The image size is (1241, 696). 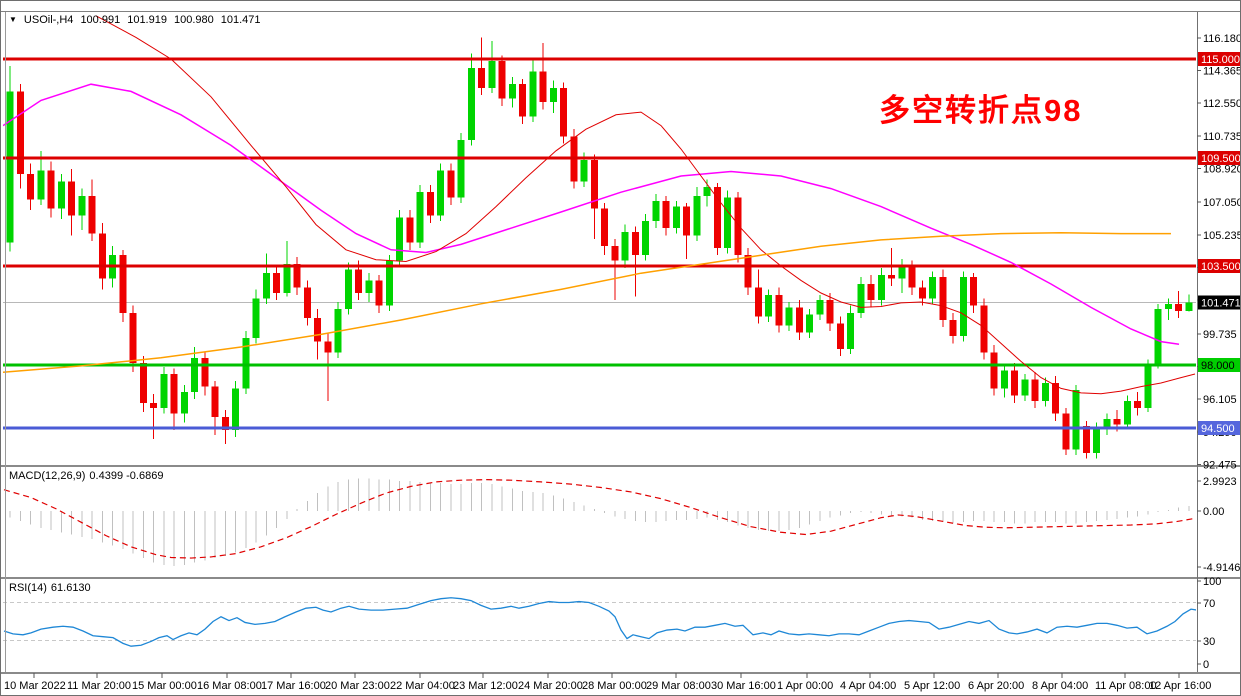 I want to click on time-axis-label: 15 Mar 00:00, so click(x=164, y=686).